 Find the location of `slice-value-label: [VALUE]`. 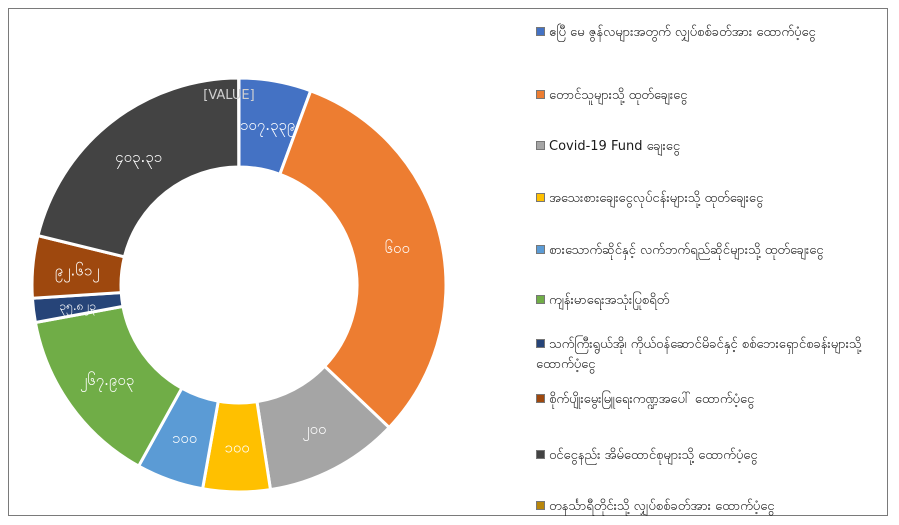

slice-value-label: [VALUE] is located at coordinates (228, 95).